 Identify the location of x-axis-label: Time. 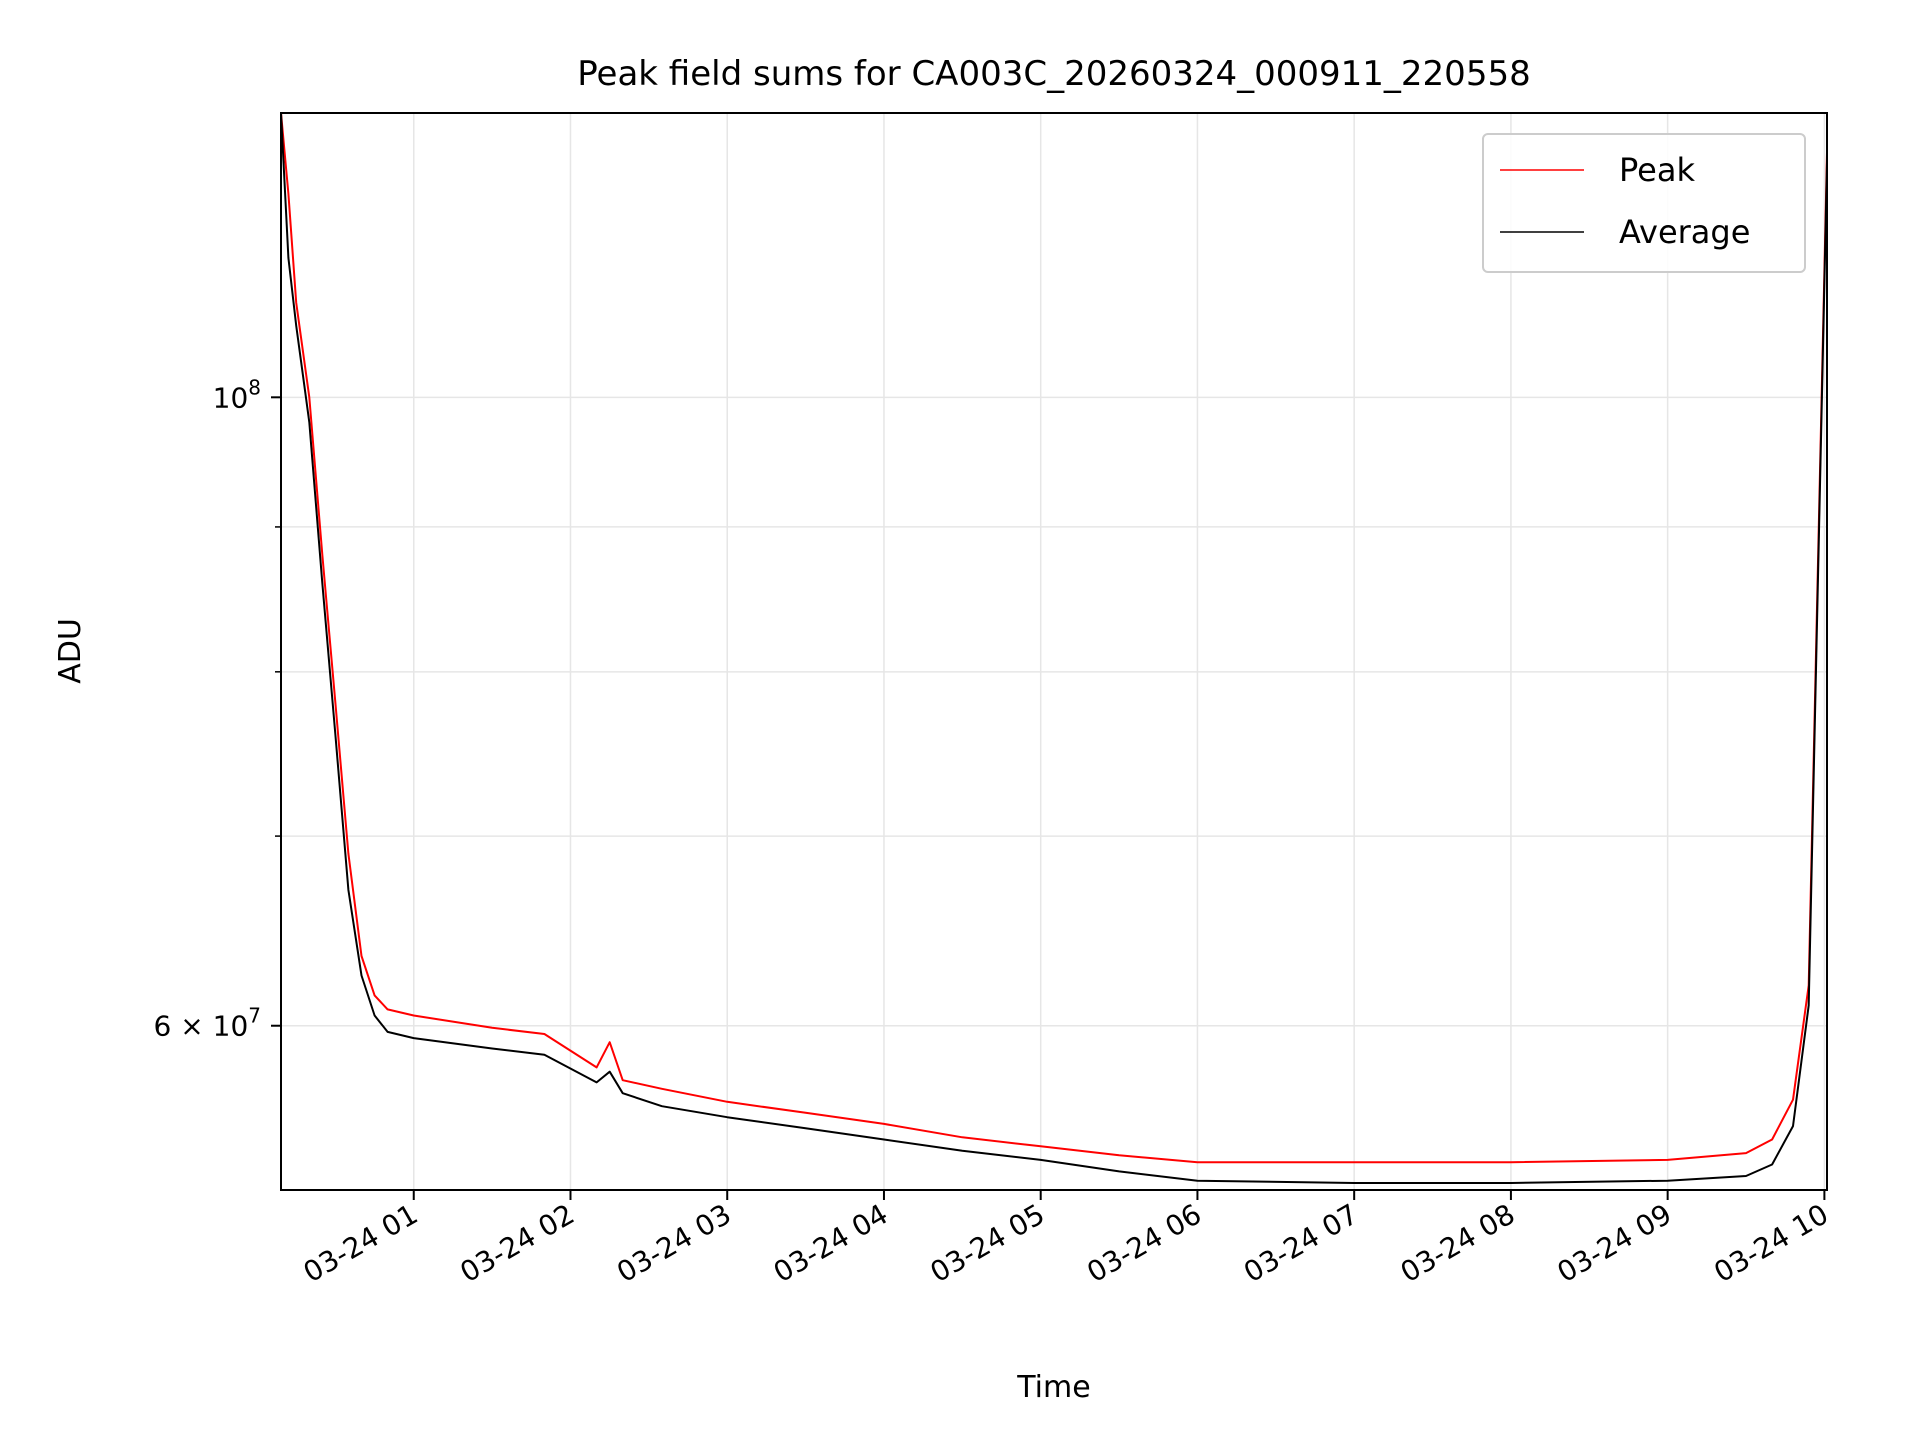
(1053, 1387).